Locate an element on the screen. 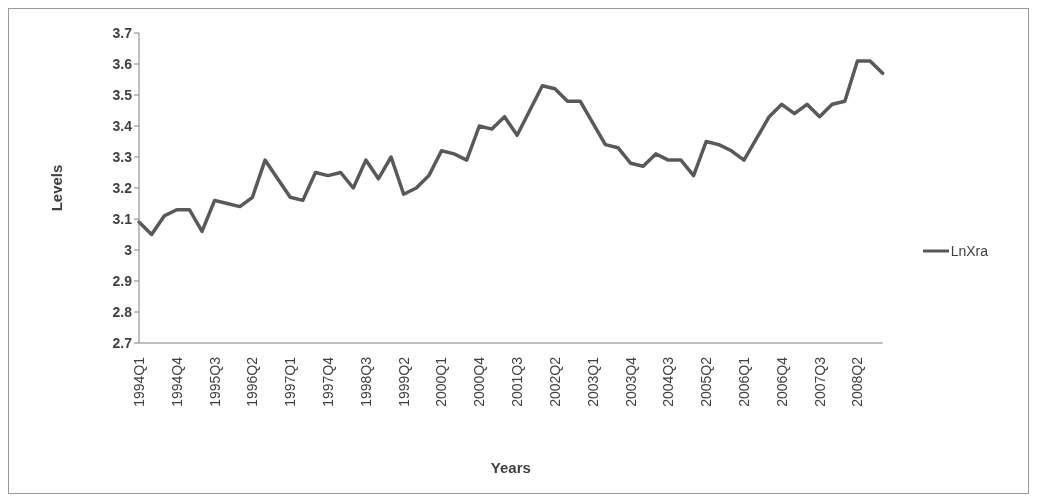 This screenshot has width=1037, height=504. x-tick-label: 1998Q3 is located at coordinates (365, 381).